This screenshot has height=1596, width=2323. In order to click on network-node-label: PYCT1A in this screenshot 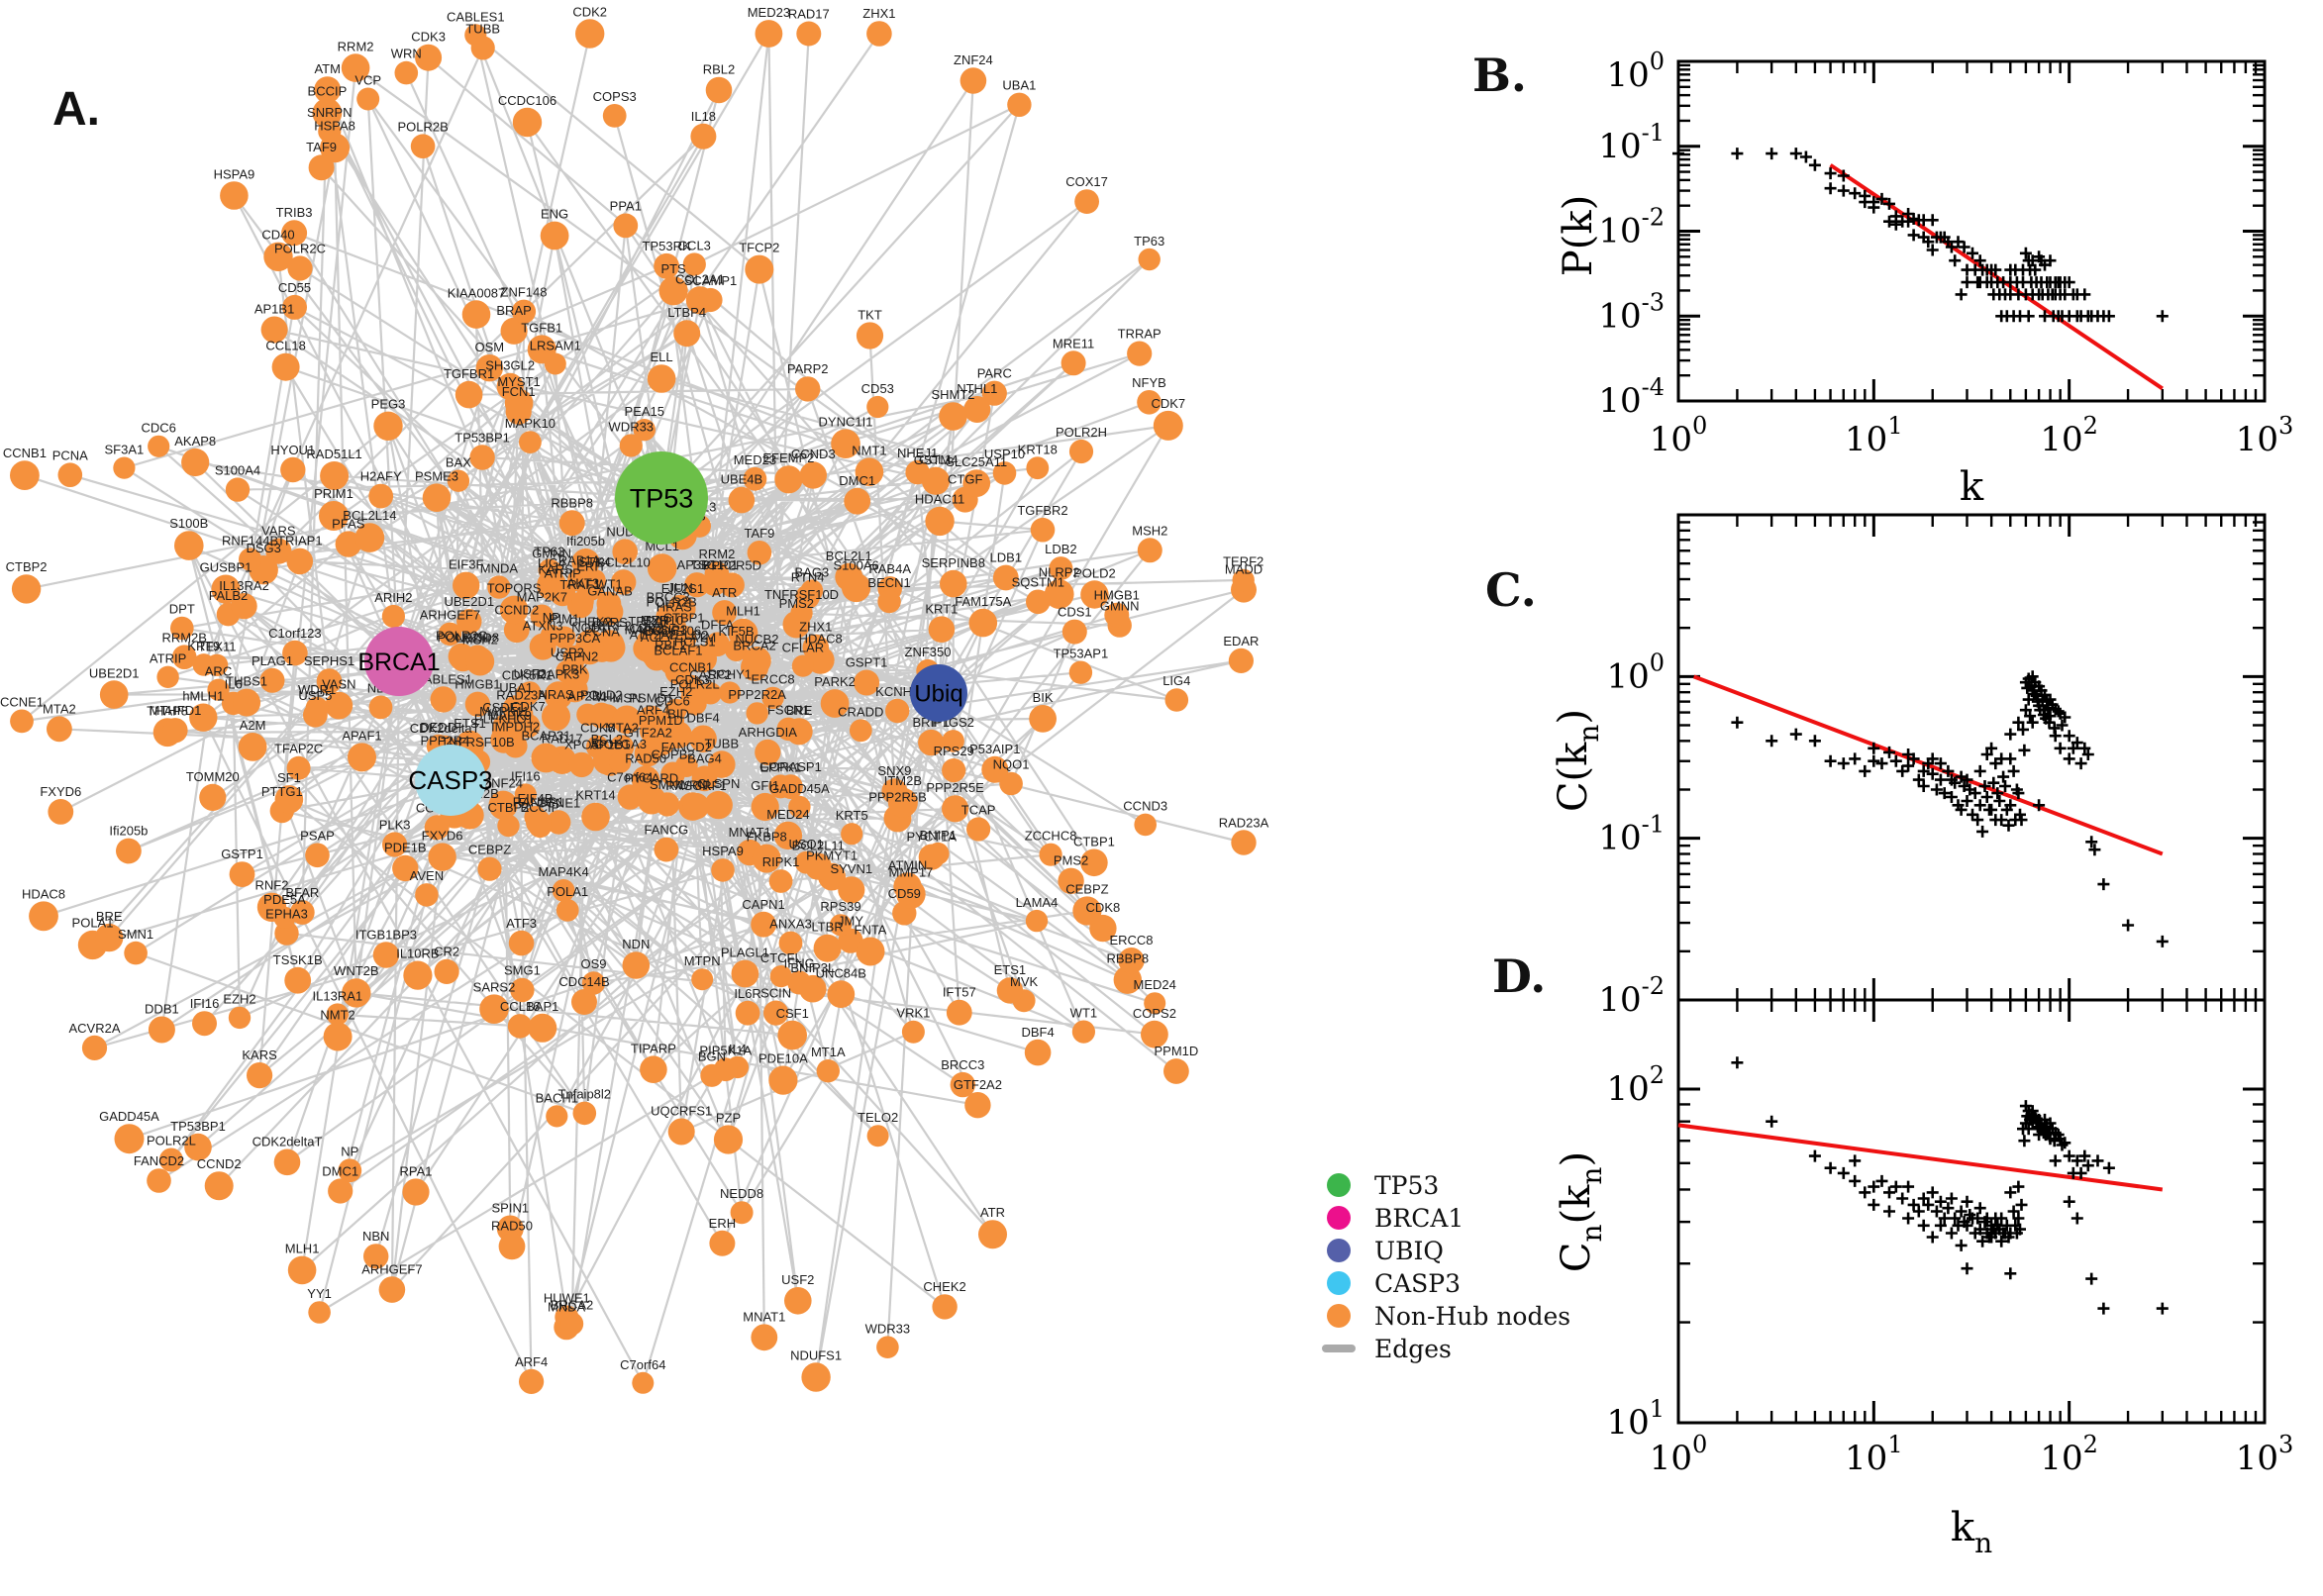, I will do `click(932, 836)`.